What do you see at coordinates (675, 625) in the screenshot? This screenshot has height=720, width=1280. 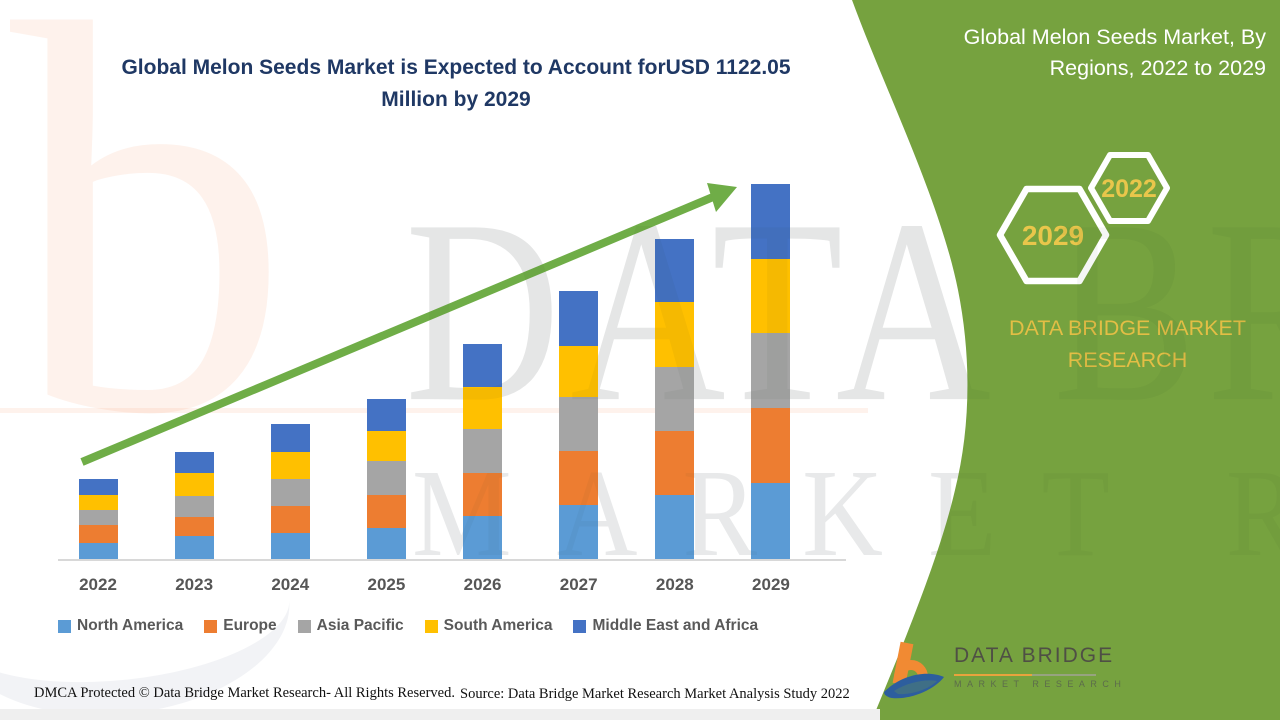 I see `legend-label: Middle East and Africa` at bounding box center [675, 625].